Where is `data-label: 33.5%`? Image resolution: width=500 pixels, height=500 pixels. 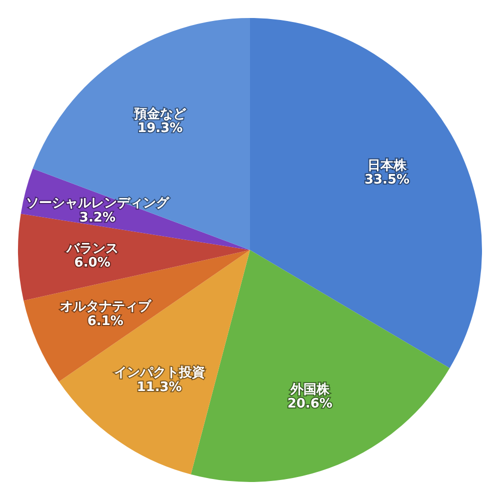 data-label: 33.5% is located at coordinates (387, 180).